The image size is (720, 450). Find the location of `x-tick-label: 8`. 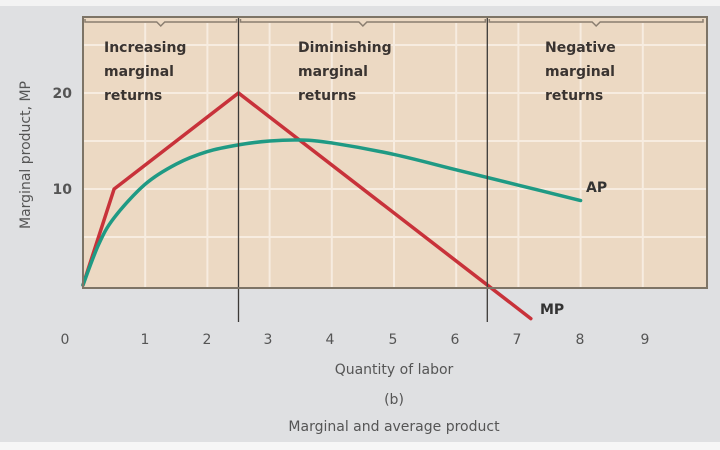

x-tick-label: 8 is located at coordinates (580, 340).